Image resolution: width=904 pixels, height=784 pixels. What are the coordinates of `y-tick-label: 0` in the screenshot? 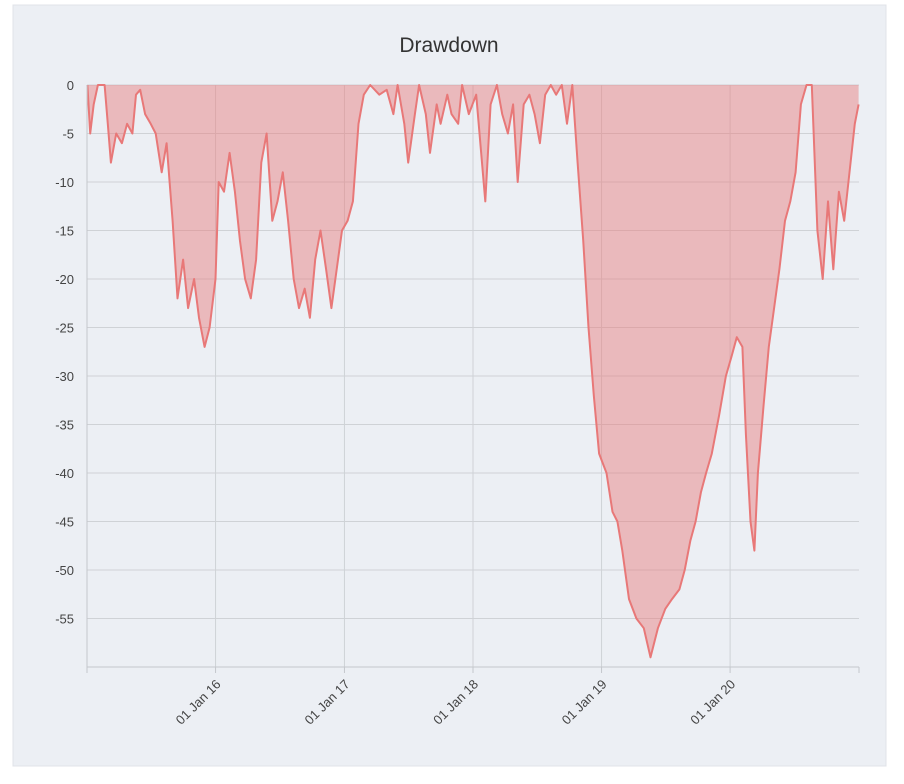 It's located at (70, 85).